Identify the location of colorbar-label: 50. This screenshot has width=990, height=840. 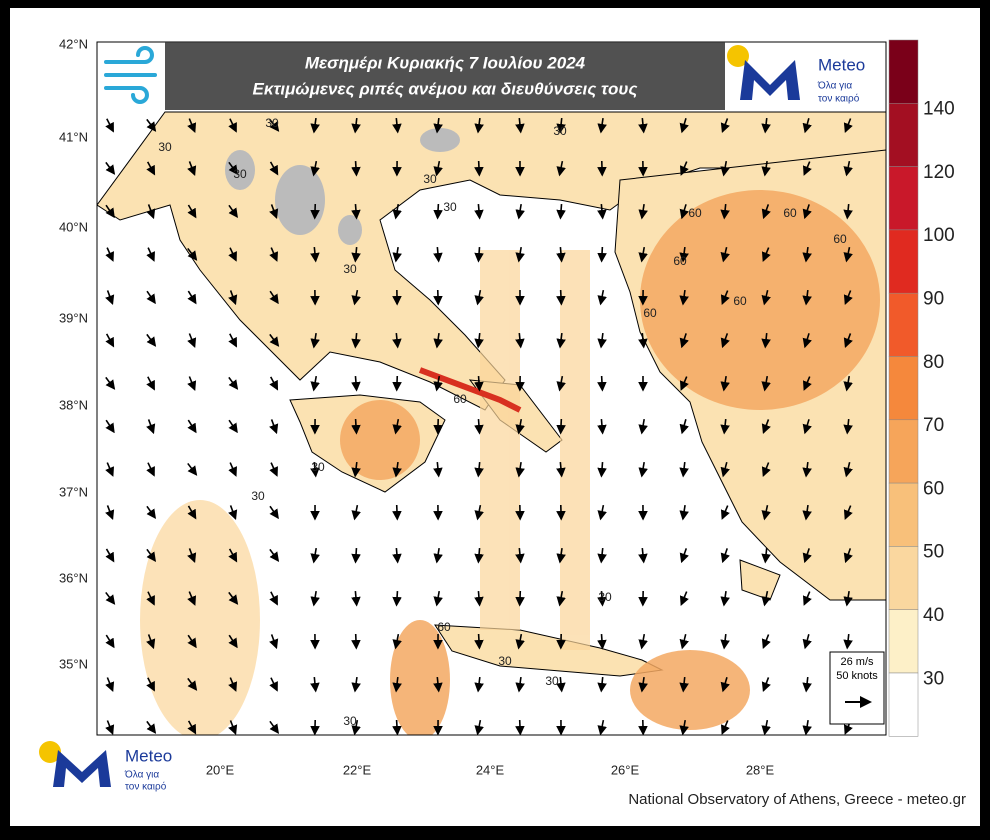
(933, 552).